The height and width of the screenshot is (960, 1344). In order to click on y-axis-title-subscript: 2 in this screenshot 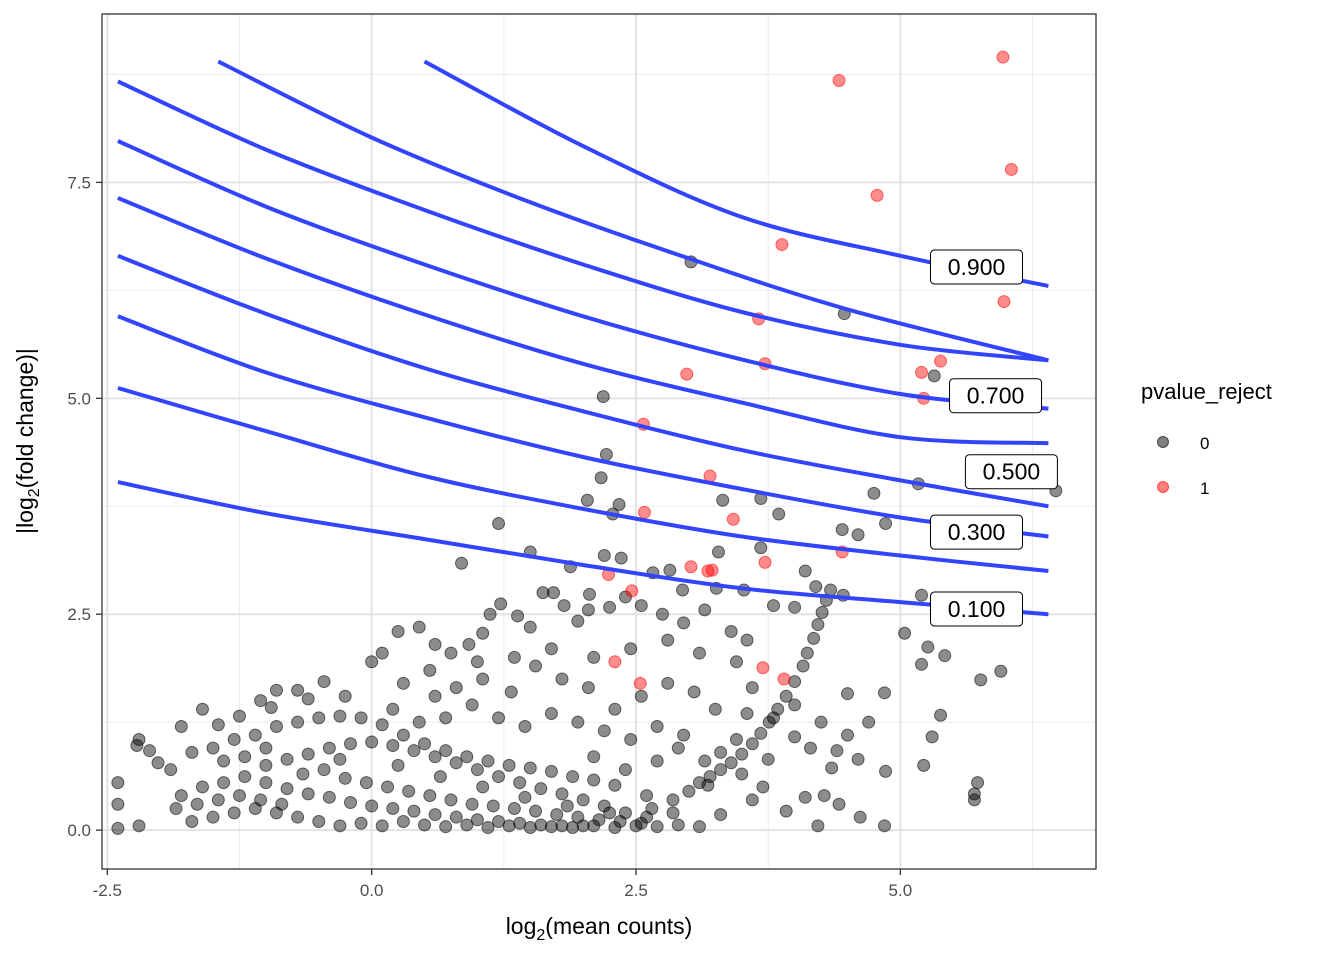, I will do `click(34, 492)`.